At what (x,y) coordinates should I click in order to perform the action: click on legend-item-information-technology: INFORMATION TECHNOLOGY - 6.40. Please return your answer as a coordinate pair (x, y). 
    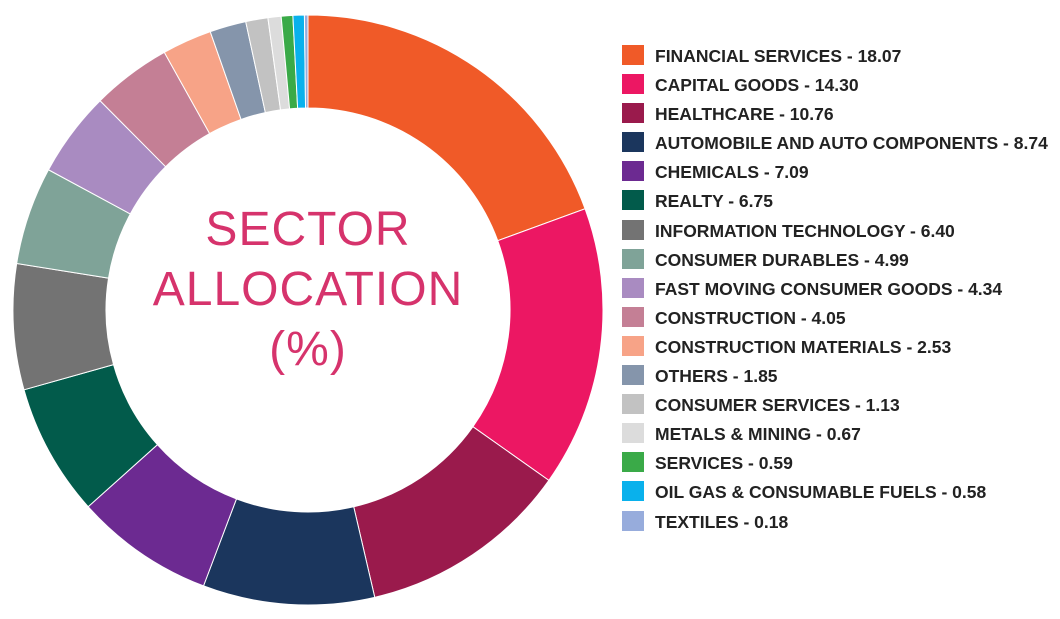
    Looking at the image, I should click on (838, 231).